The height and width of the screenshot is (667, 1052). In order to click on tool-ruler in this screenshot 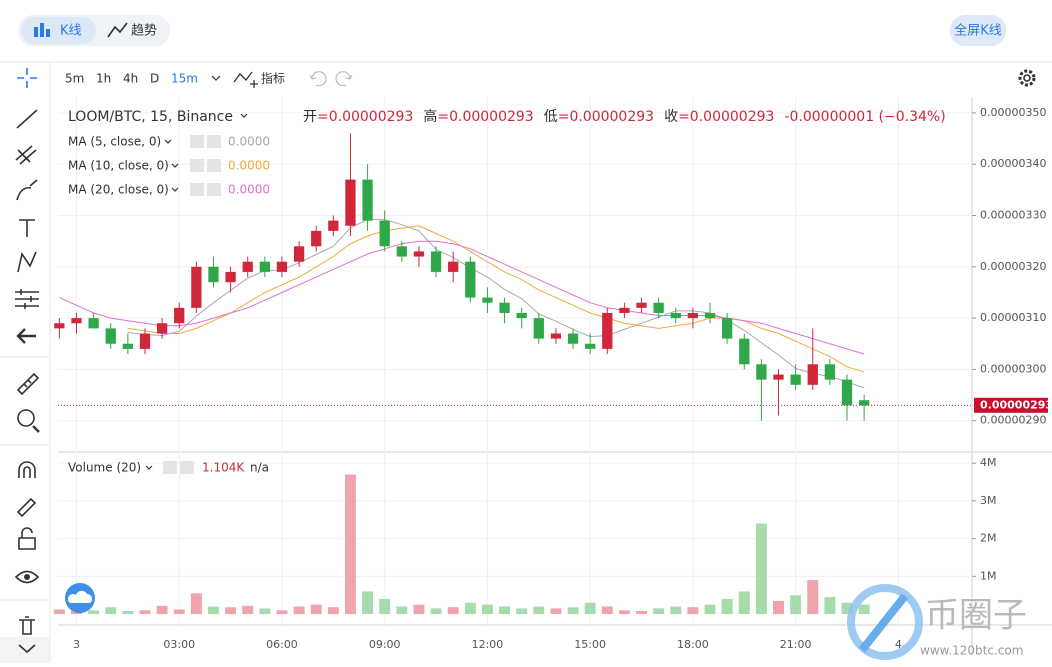, I will do `click(28, 384)`.